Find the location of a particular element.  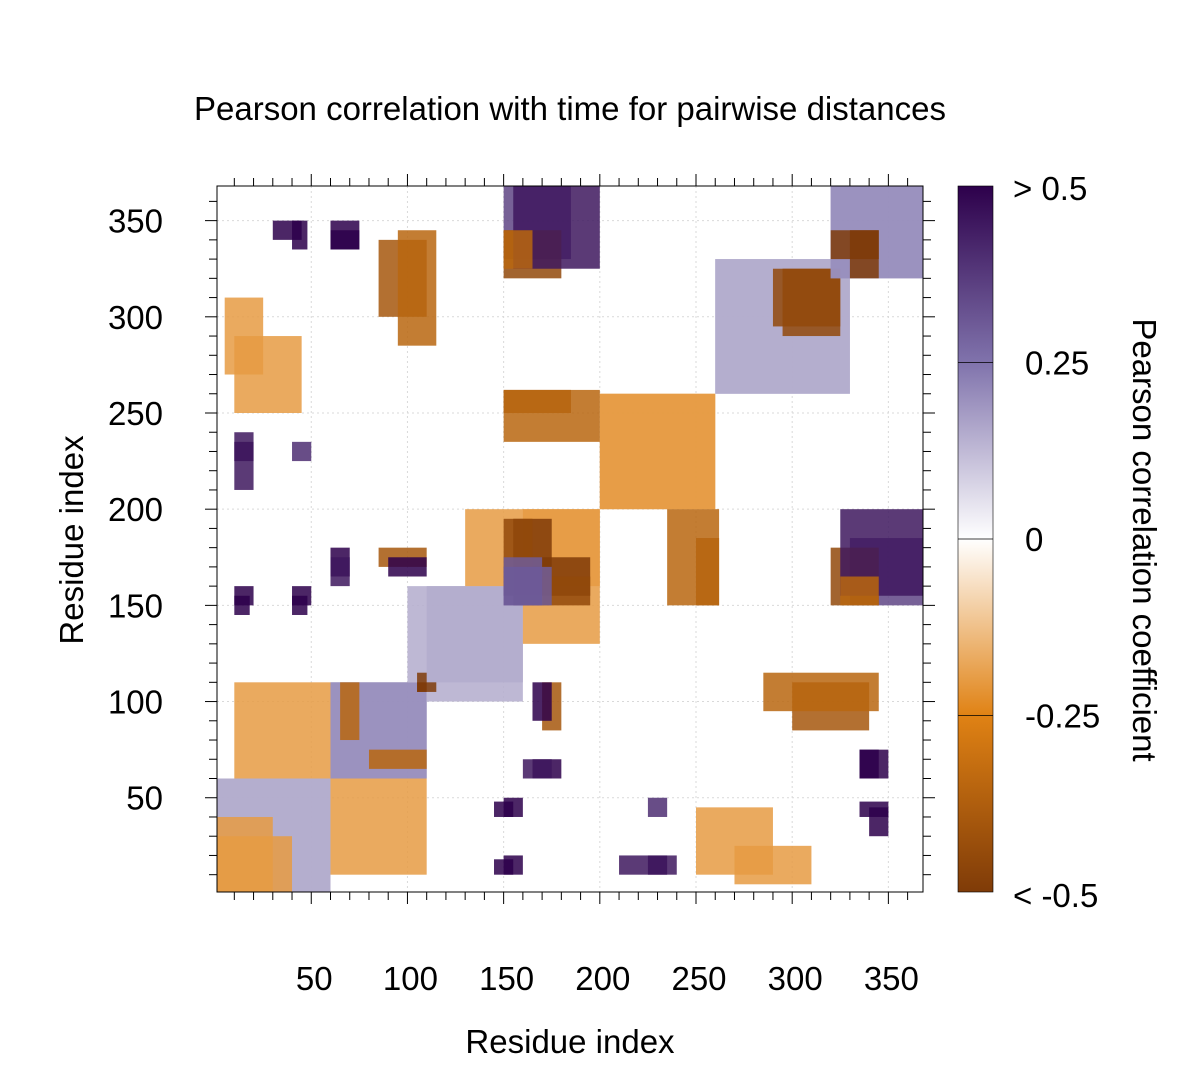

y-tick-label: 150 is located at coordinates (135, 605).